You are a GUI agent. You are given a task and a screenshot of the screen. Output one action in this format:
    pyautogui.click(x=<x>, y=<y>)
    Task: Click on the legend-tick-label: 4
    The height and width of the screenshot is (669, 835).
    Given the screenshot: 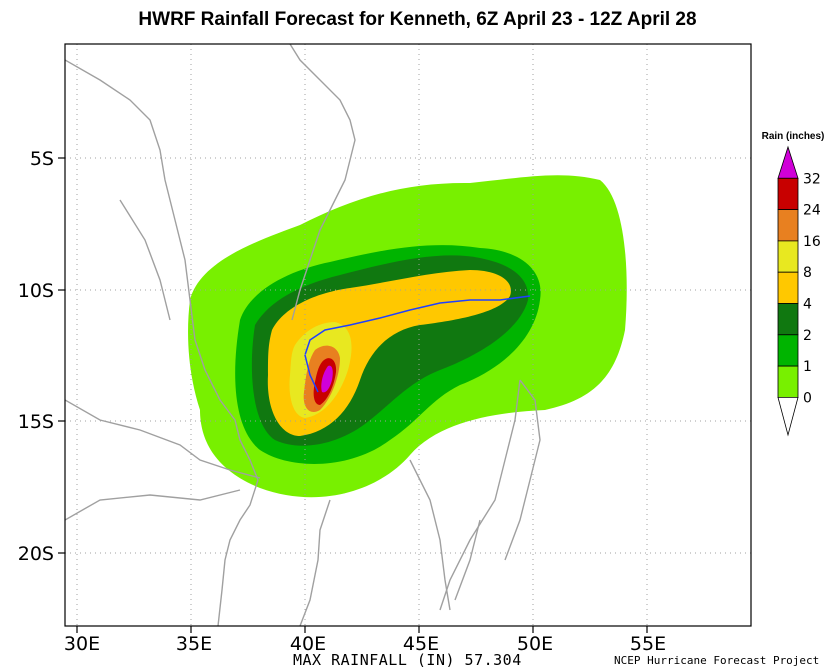 What is the action you would take?
    pyautogui.click(x=807, y=305)
    